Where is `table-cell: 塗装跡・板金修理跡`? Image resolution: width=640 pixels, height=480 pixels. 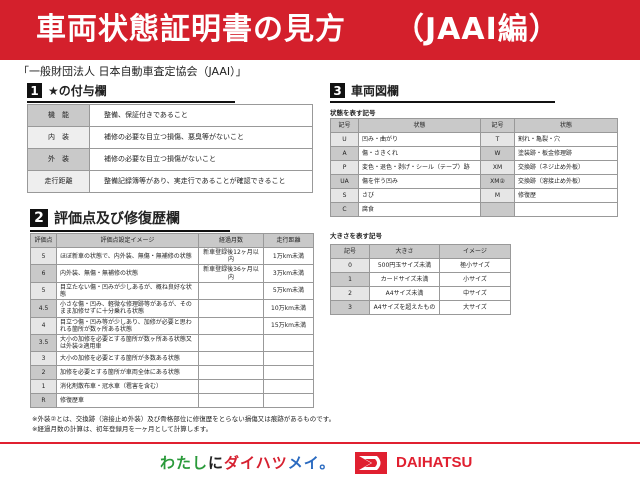 table-cell: 塗装跡・板金修理跡 is located at coordinates (566, 153).